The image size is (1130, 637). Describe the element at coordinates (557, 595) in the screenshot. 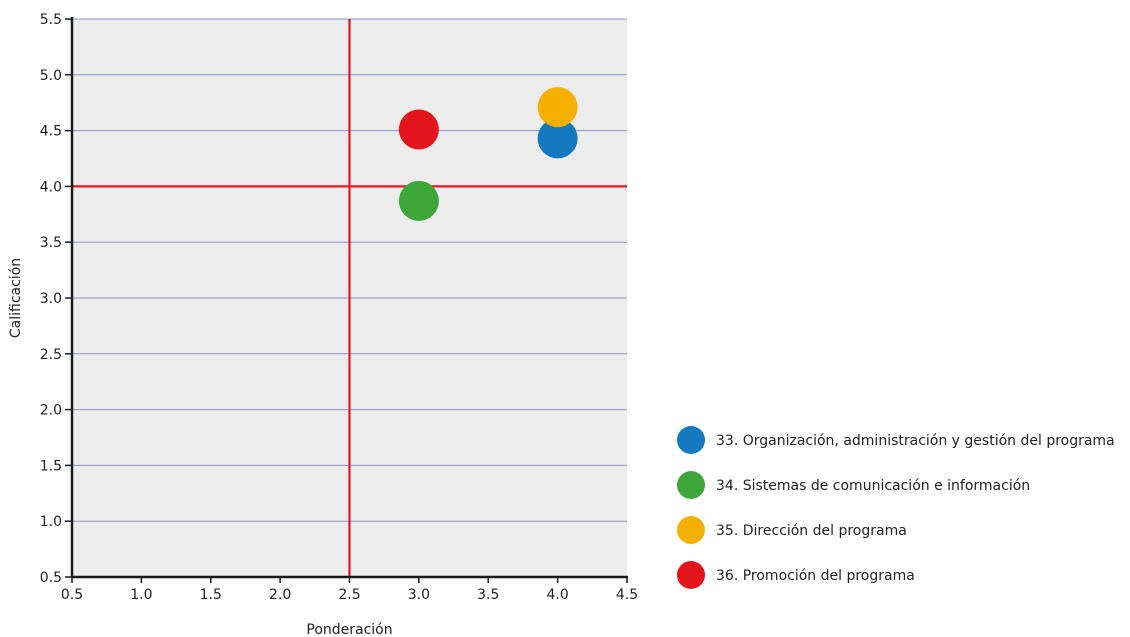

I see `x-tick-label: 4.0` at that location.